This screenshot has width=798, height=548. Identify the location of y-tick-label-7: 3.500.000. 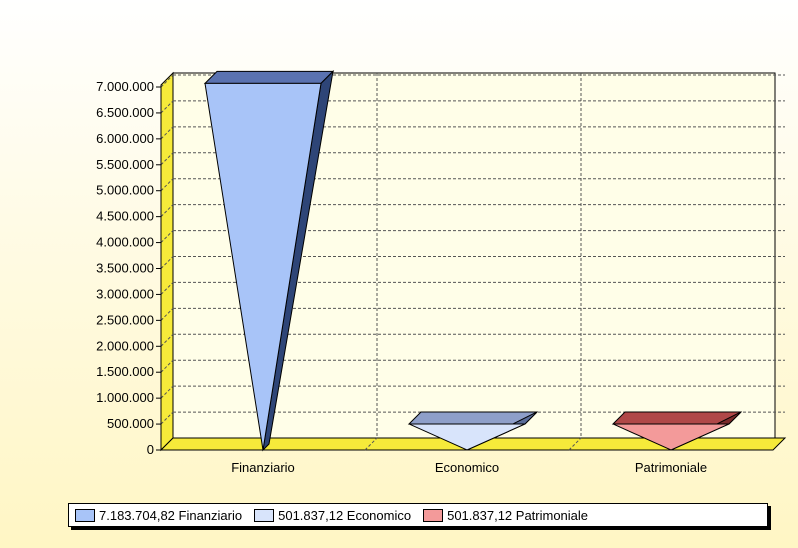
(125, 268).